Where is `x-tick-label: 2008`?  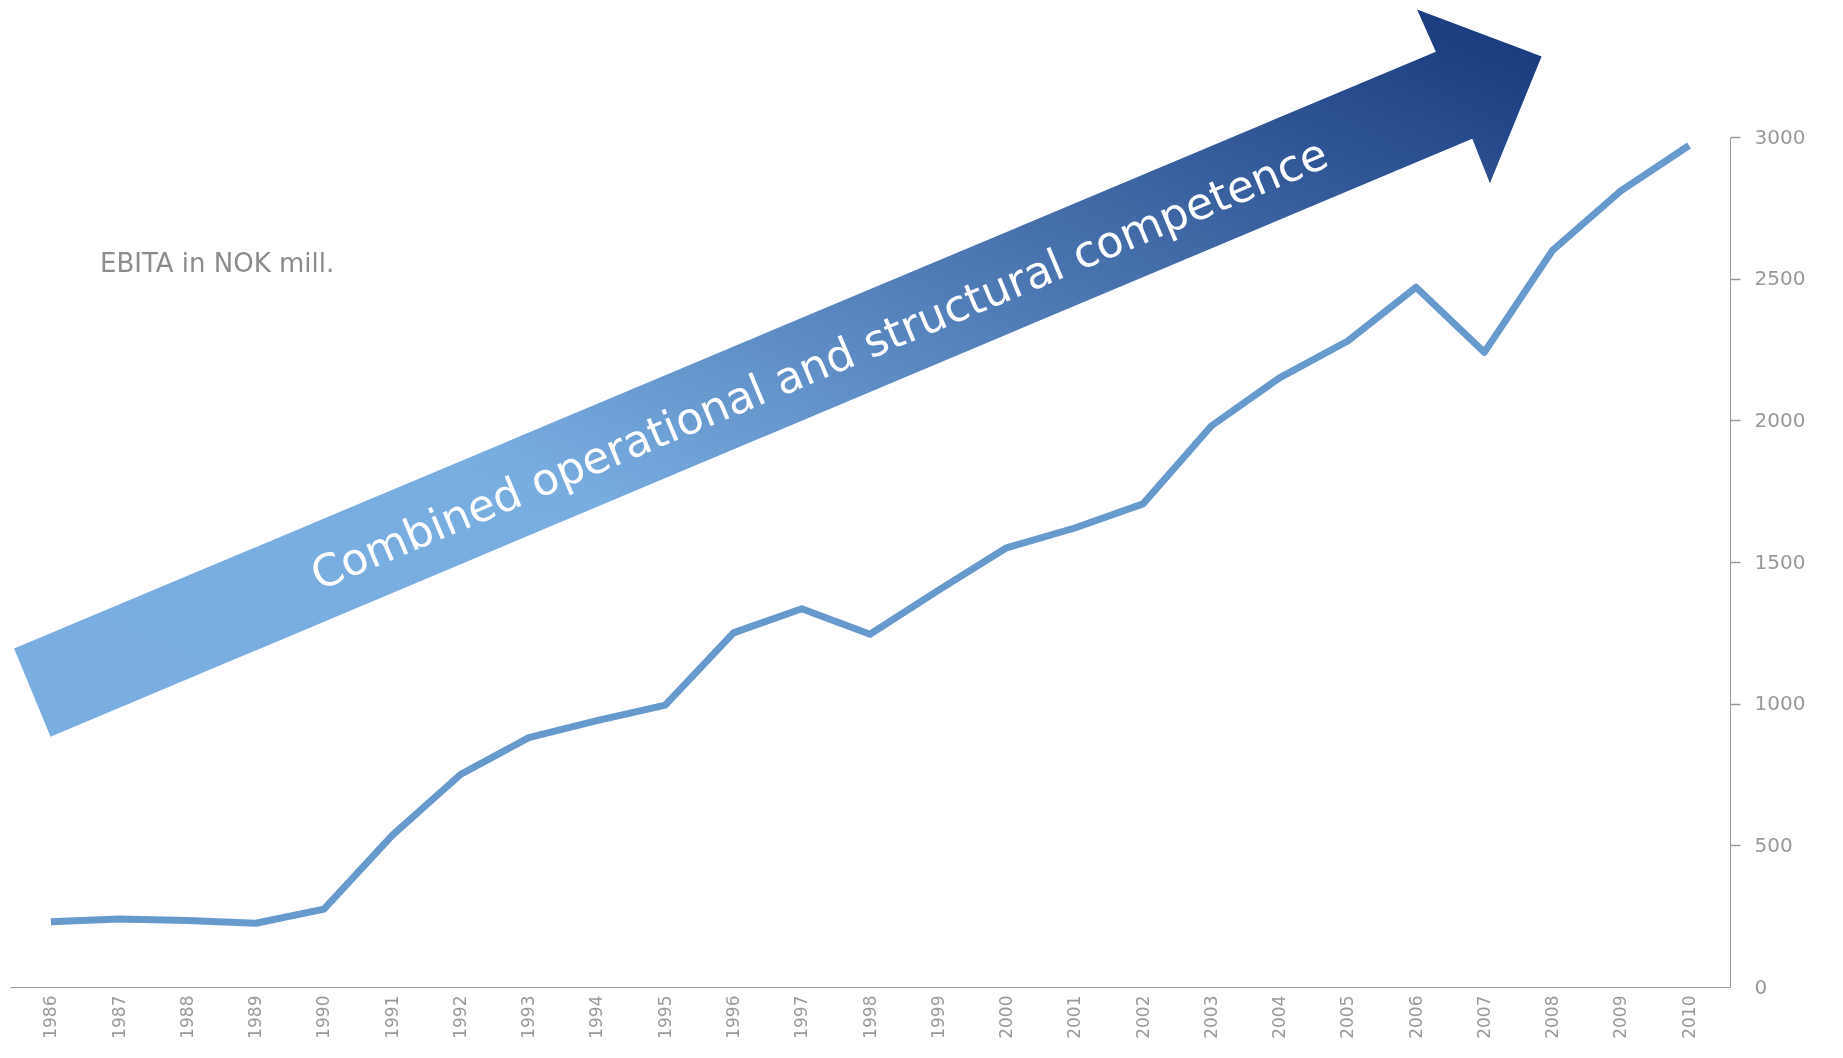 x-tick-label: 2008 is located at coordinates (1552, 1017).